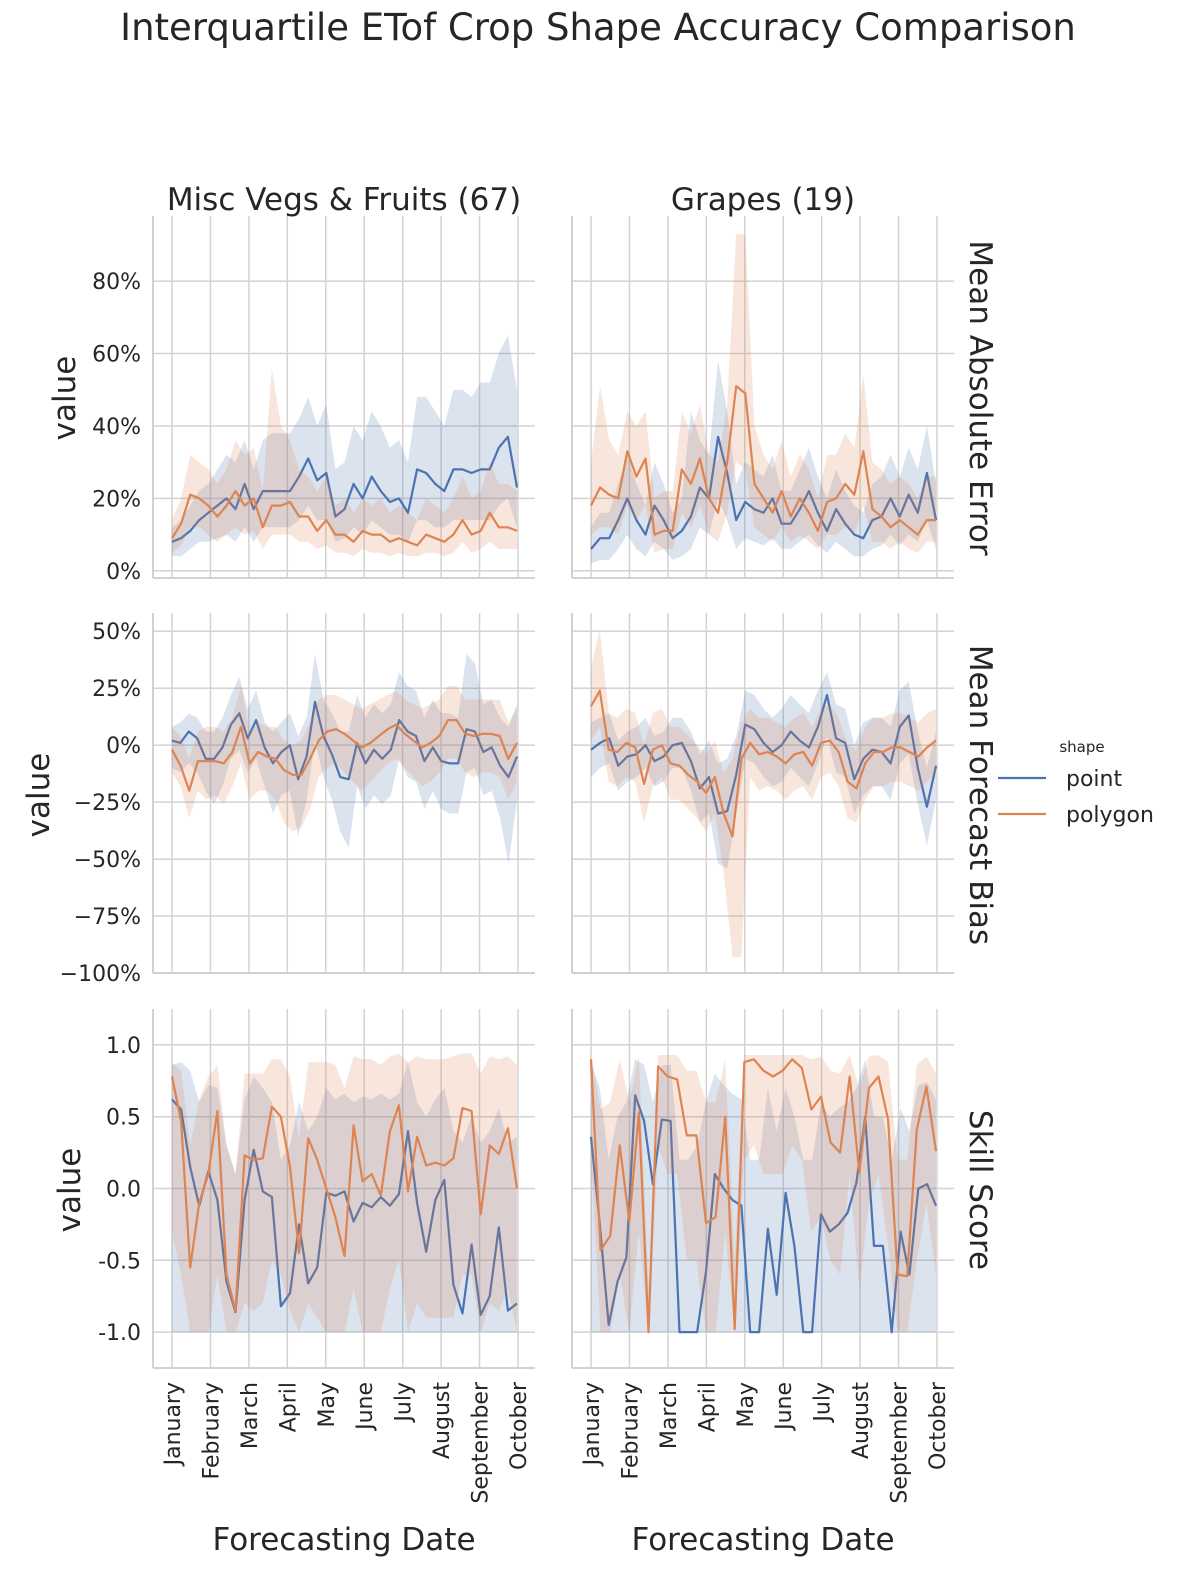 This screenshot has height=1575, width=1192. Describe the element at coordinates (70, 1190) in the screenshot. I see `y-axis-label-row3: value` at that location.